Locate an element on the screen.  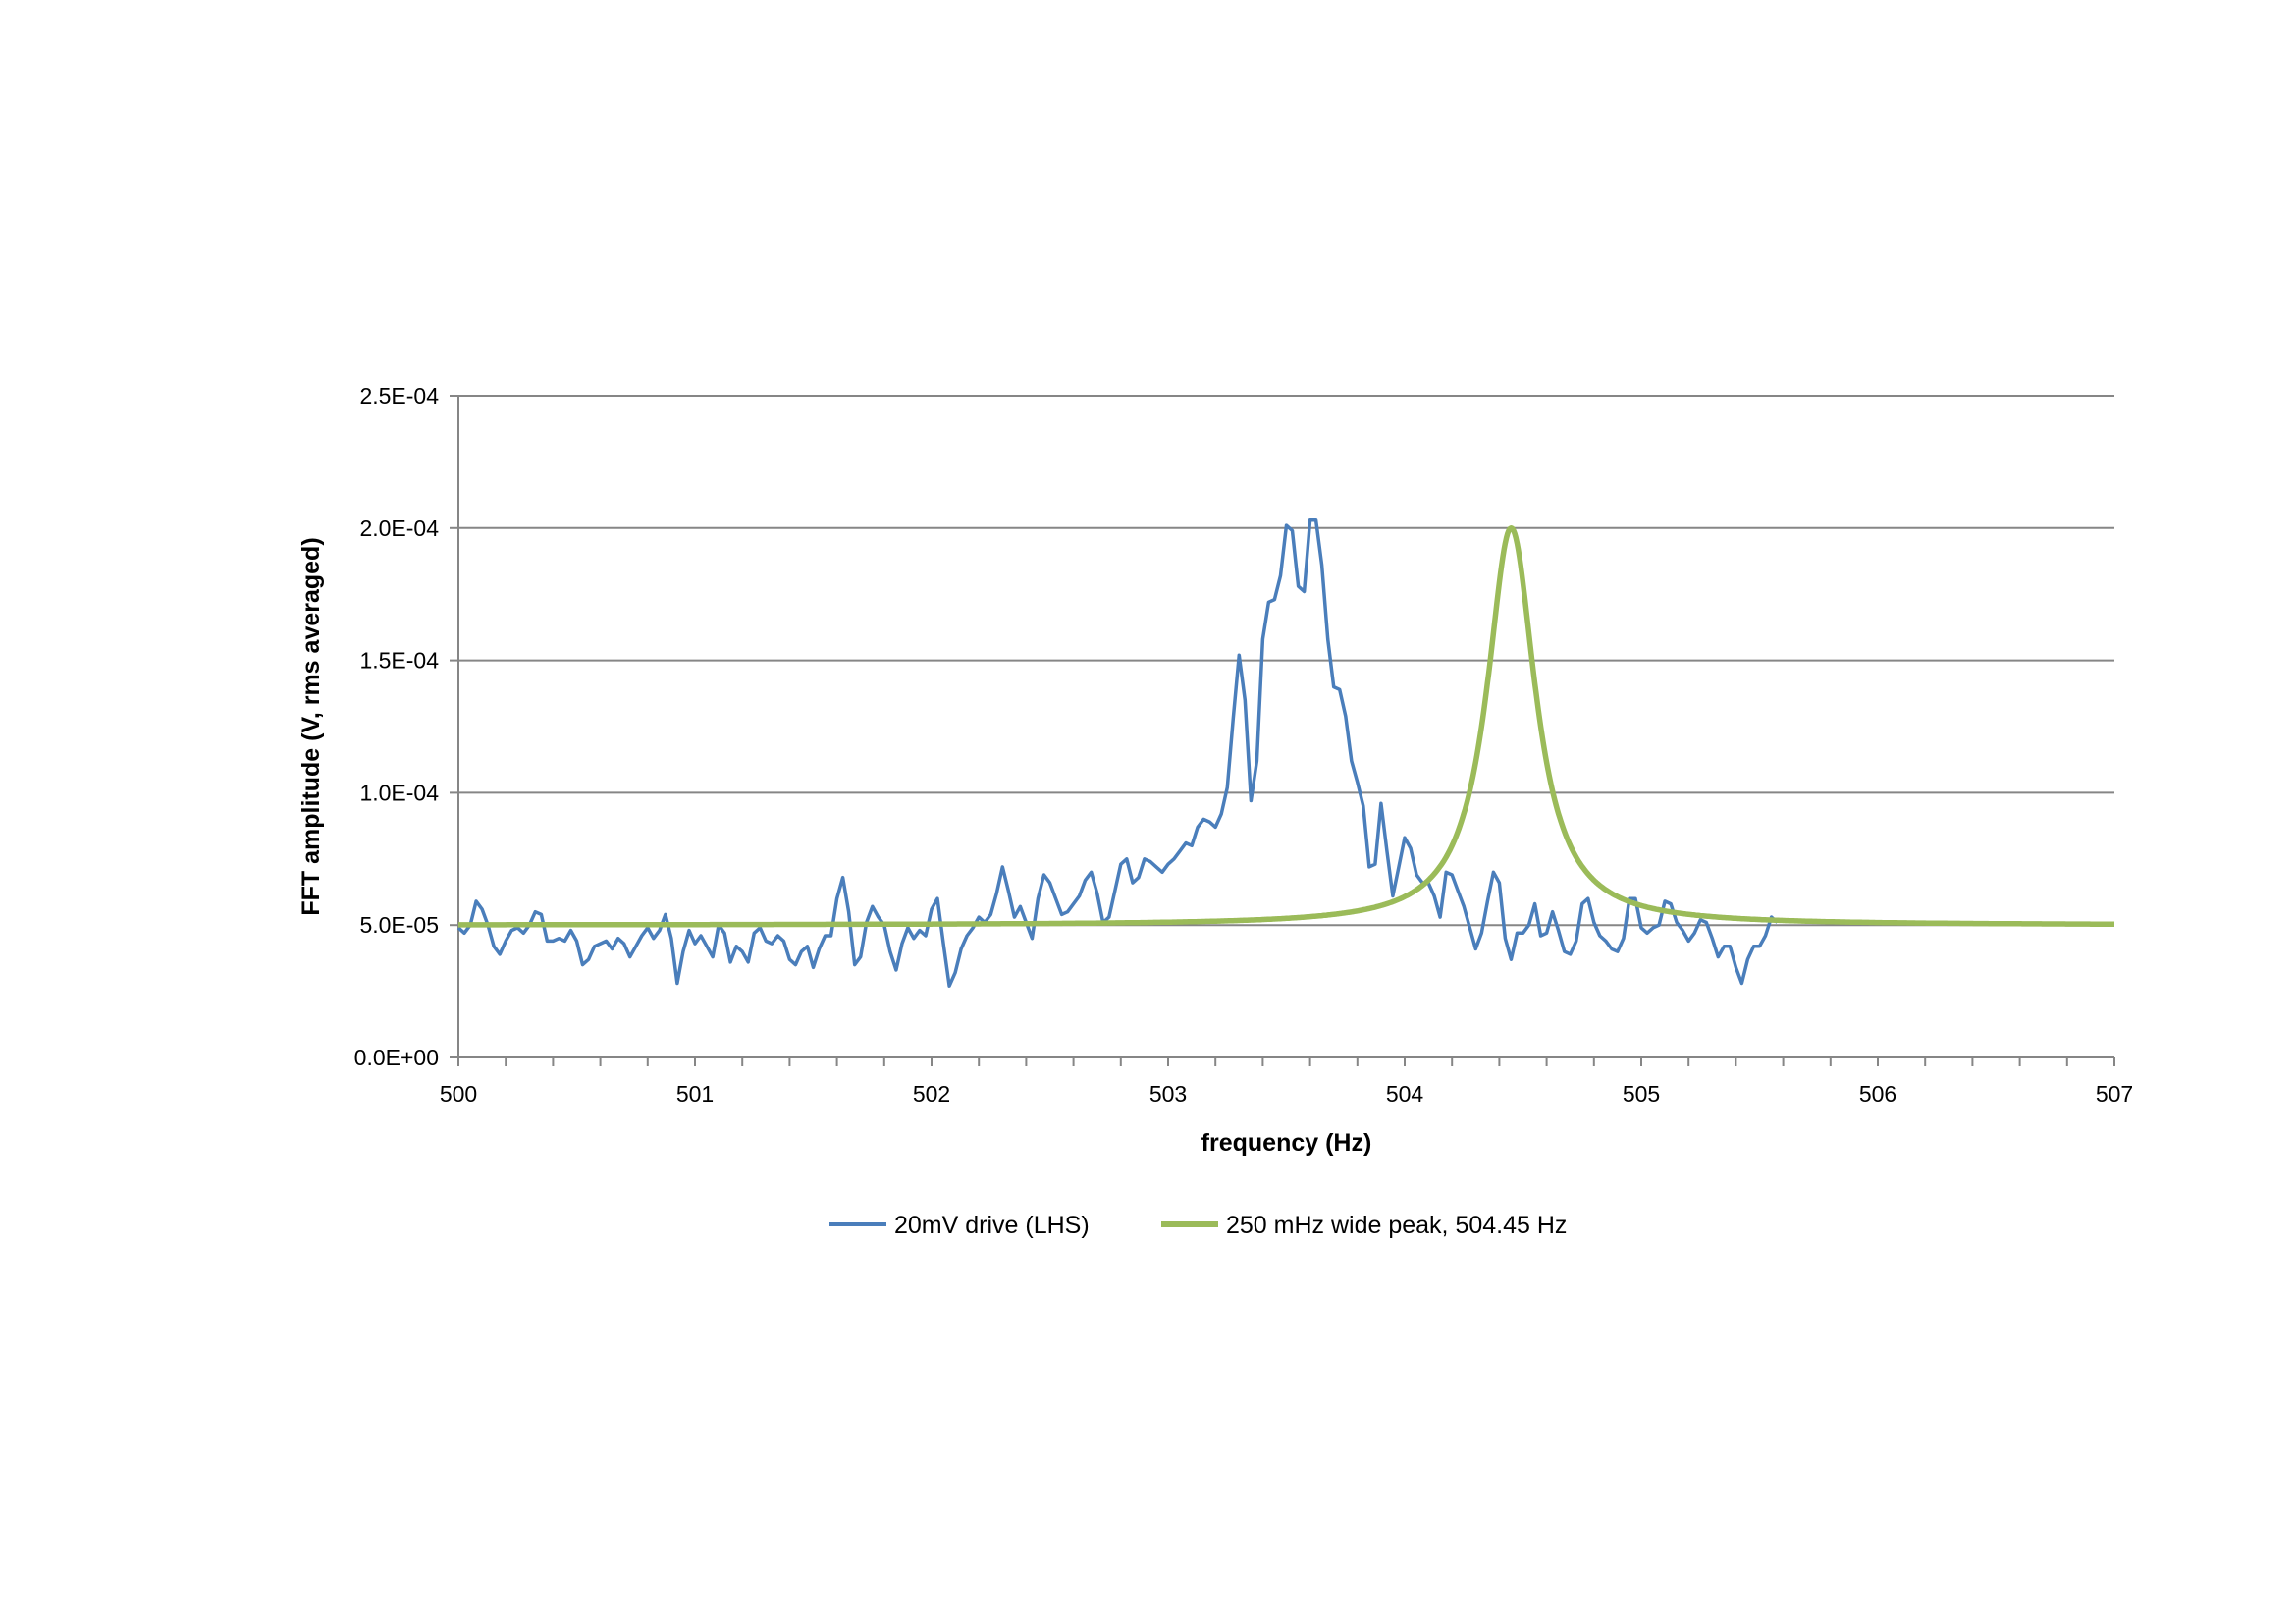
x-tick-label: 505 is located at coordinates (1641, 1094).